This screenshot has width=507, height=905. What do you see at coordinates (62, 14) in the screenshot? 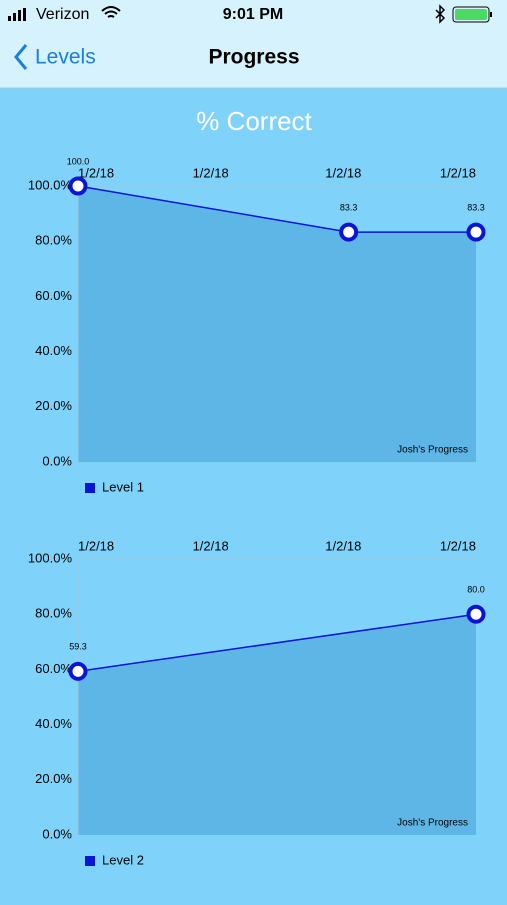
I see `carrier: Verizon` at bounding box center [62, 14].